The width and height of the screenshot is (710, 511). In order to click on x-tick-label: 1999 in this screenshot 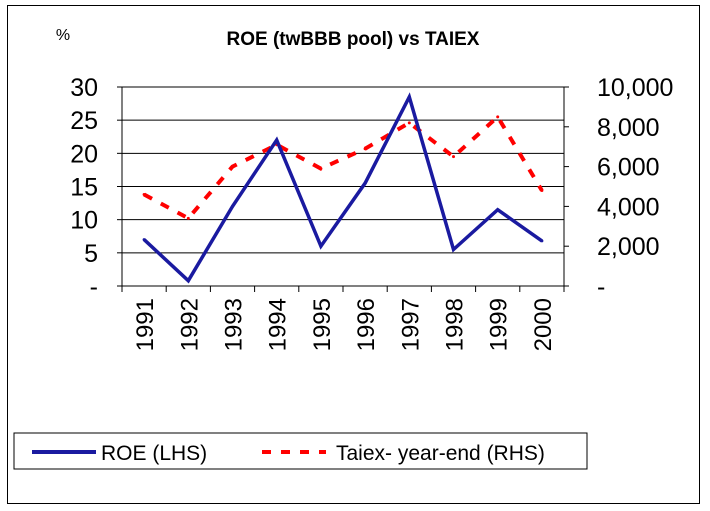, I will do `click(499, 324)`.